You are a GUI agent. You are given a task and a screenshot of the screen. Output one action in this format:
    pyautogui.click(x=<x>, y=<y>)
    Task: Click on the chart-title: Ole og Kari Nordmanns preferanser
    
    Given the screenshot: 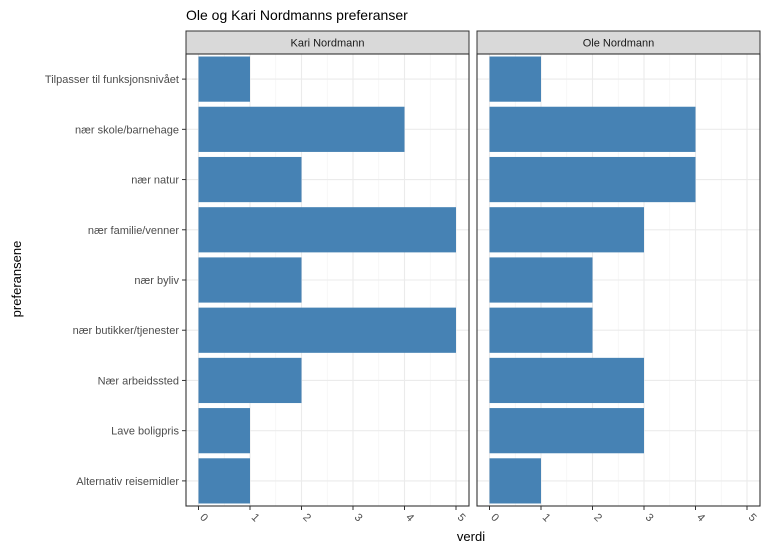 What is the action you would take?
    pyautogui.click(x=297, y=15)
    